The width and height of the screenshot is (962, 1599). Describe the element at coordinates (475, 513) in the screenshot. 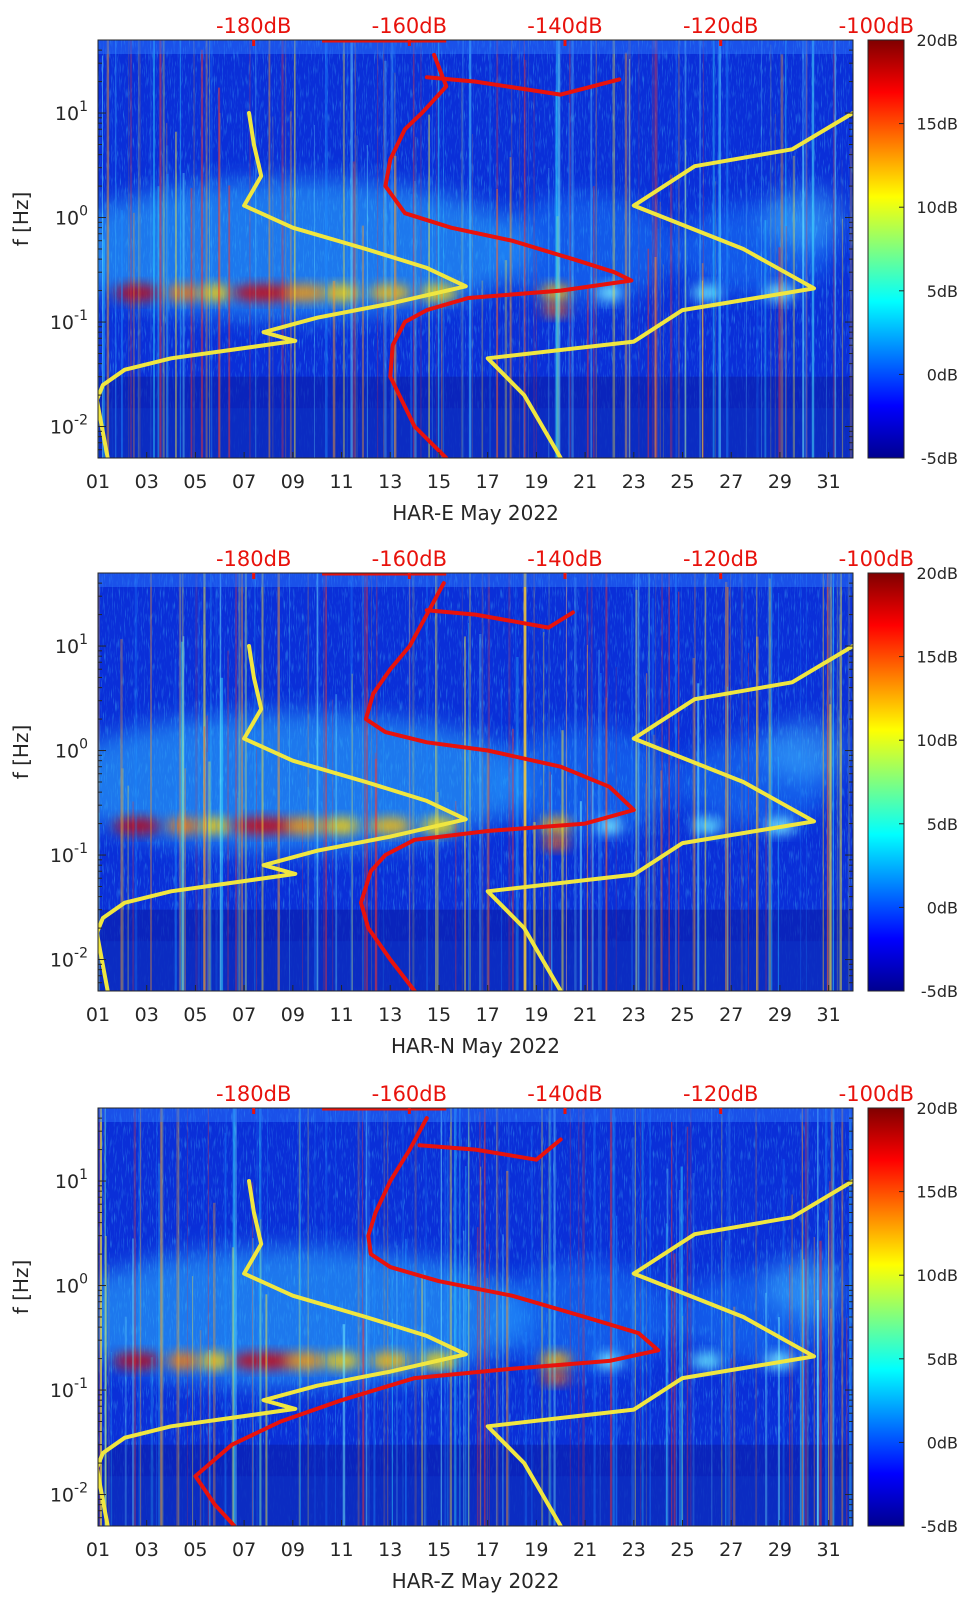

I see `x-axis-label: HAR-E May 2022` at that location.